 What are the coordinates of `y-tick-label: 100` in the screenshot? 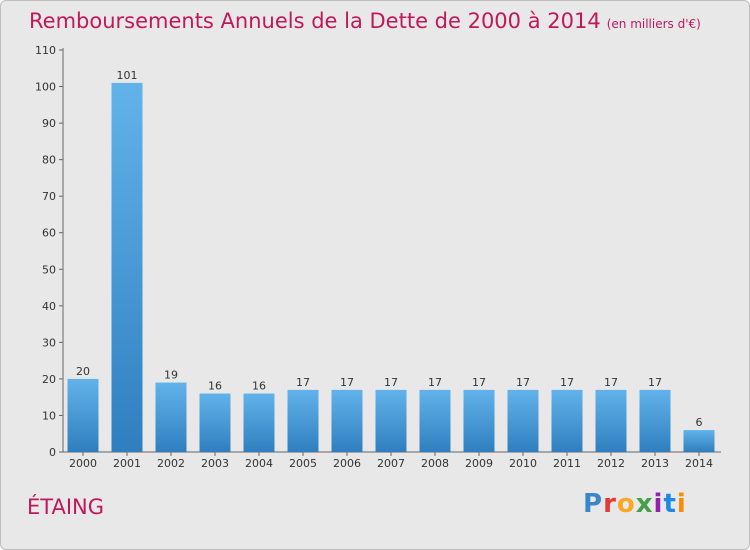 It's located at (45, 87).